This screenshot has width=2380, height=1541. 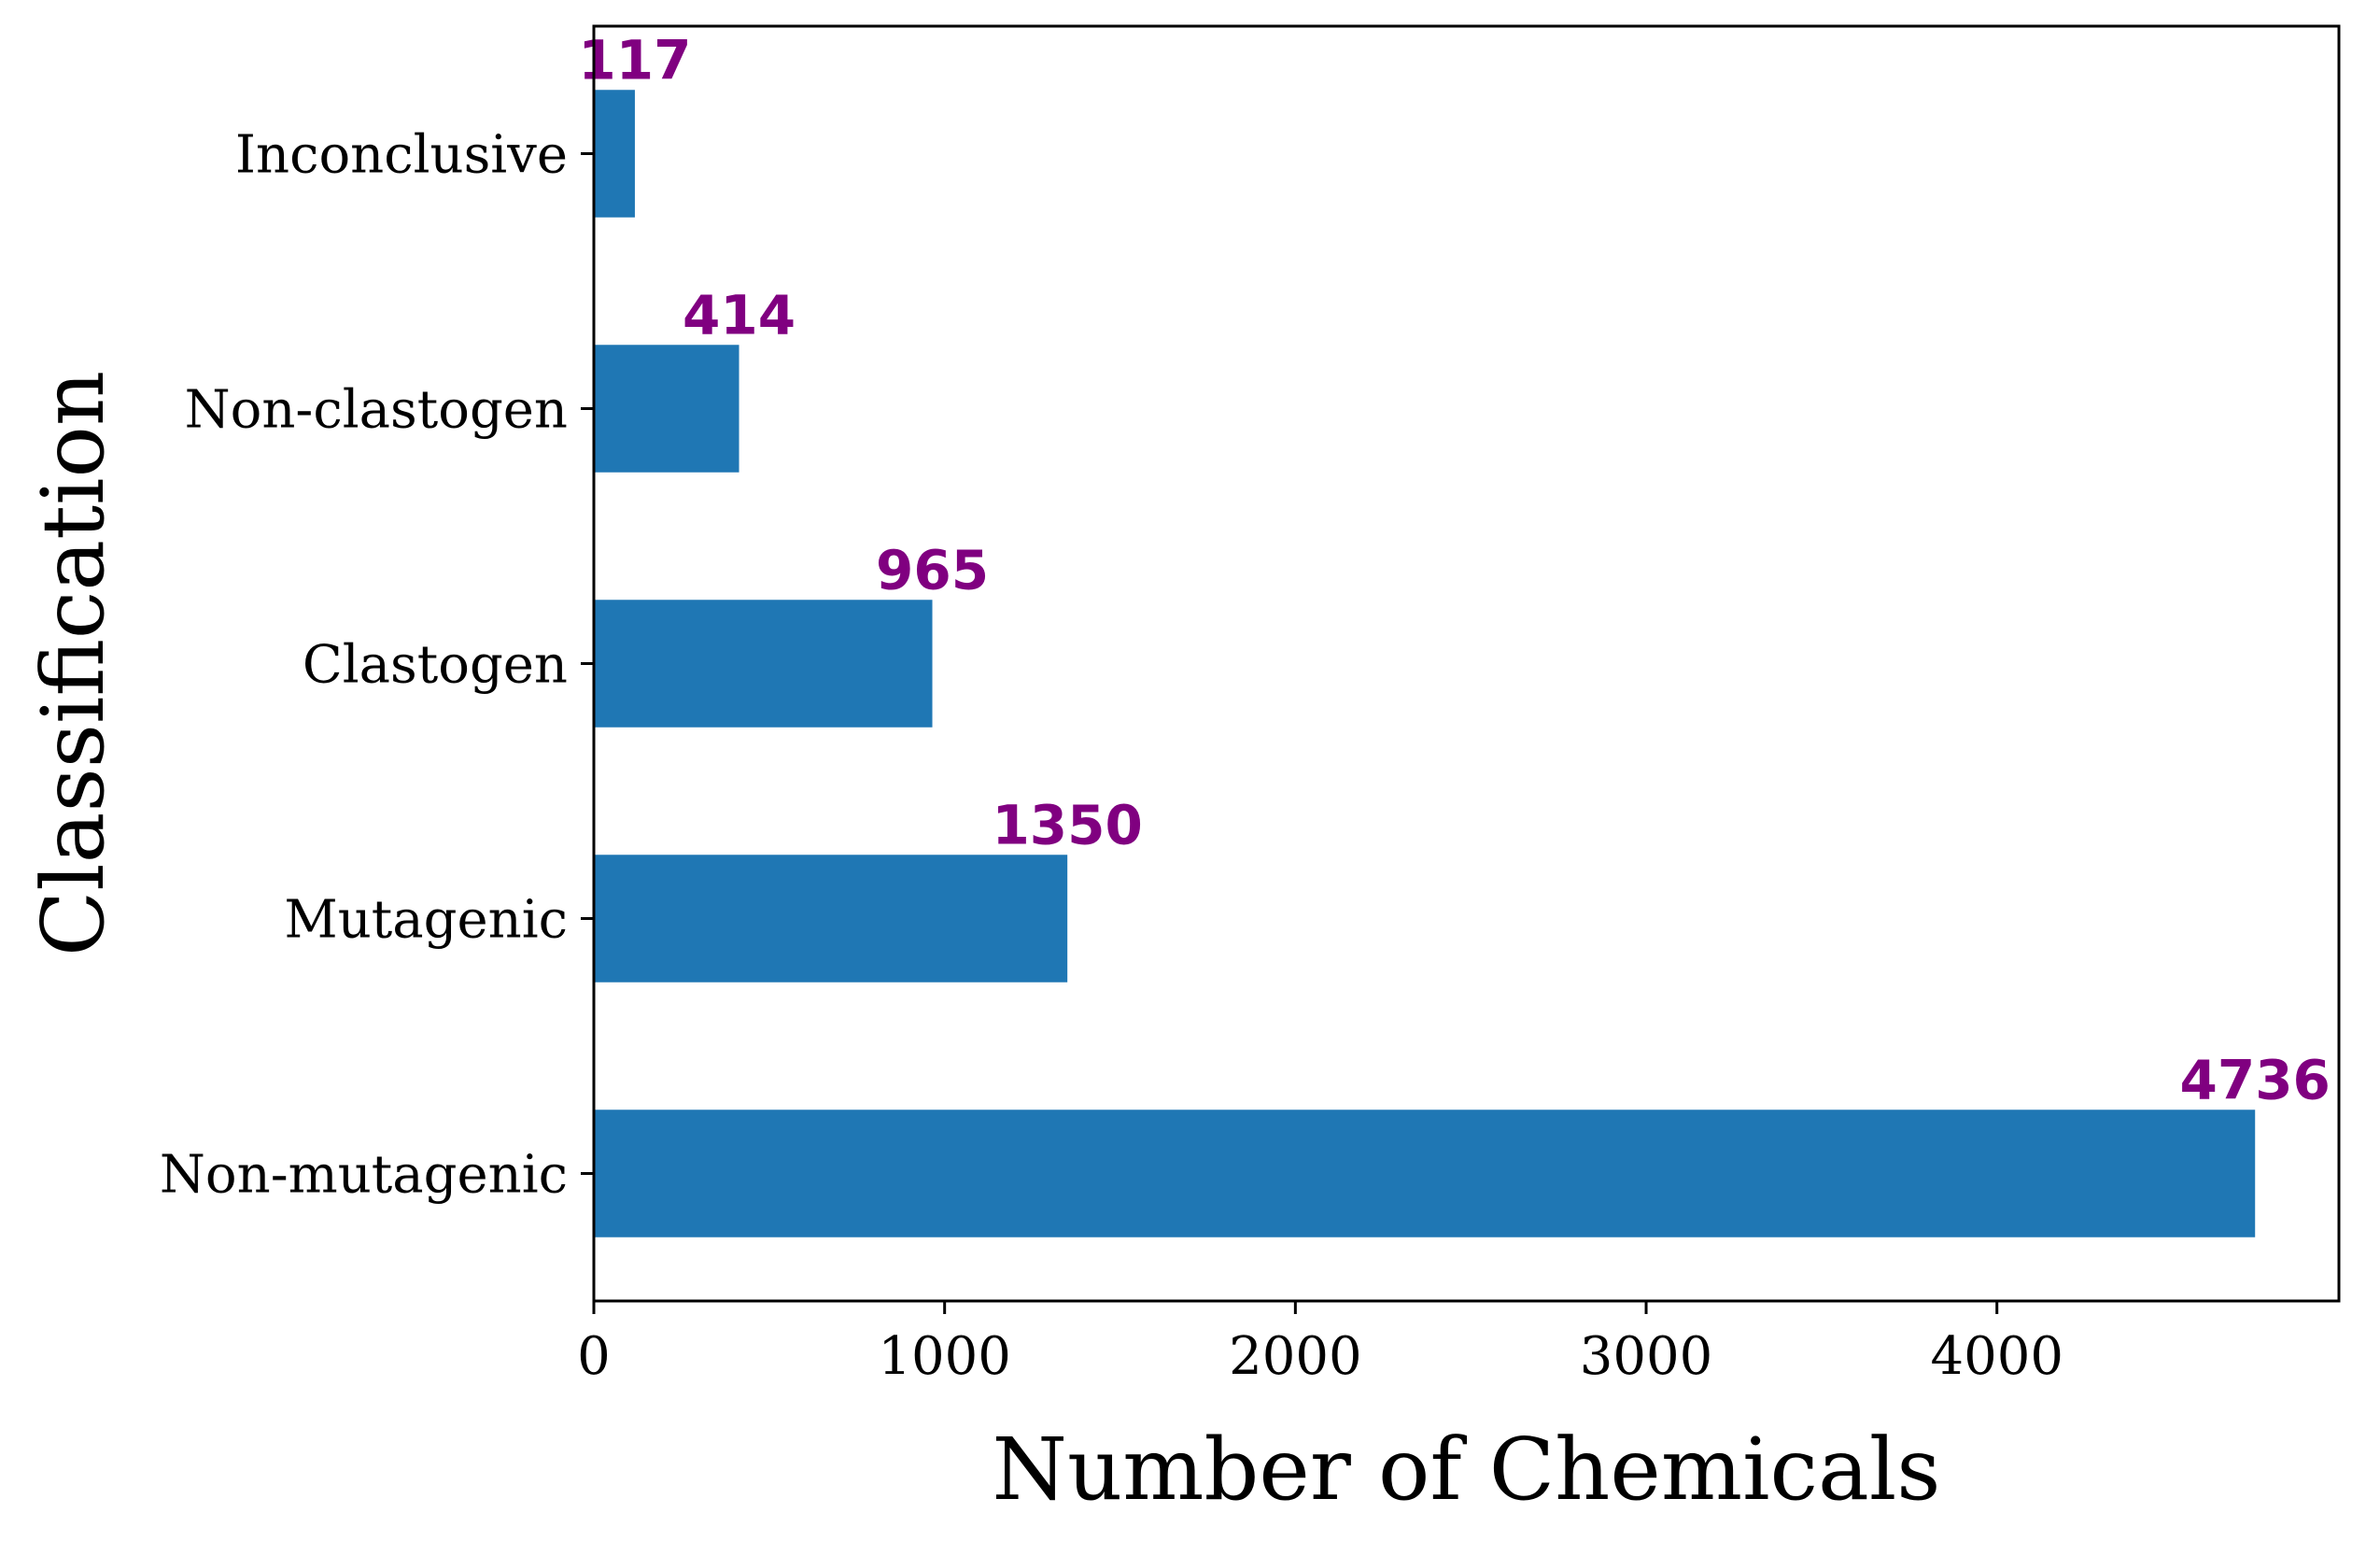 What do you see at coordinates (932, 569) in the screenshot?
I see `data-label-clastogen: 965` at bounding box center [932, 569].